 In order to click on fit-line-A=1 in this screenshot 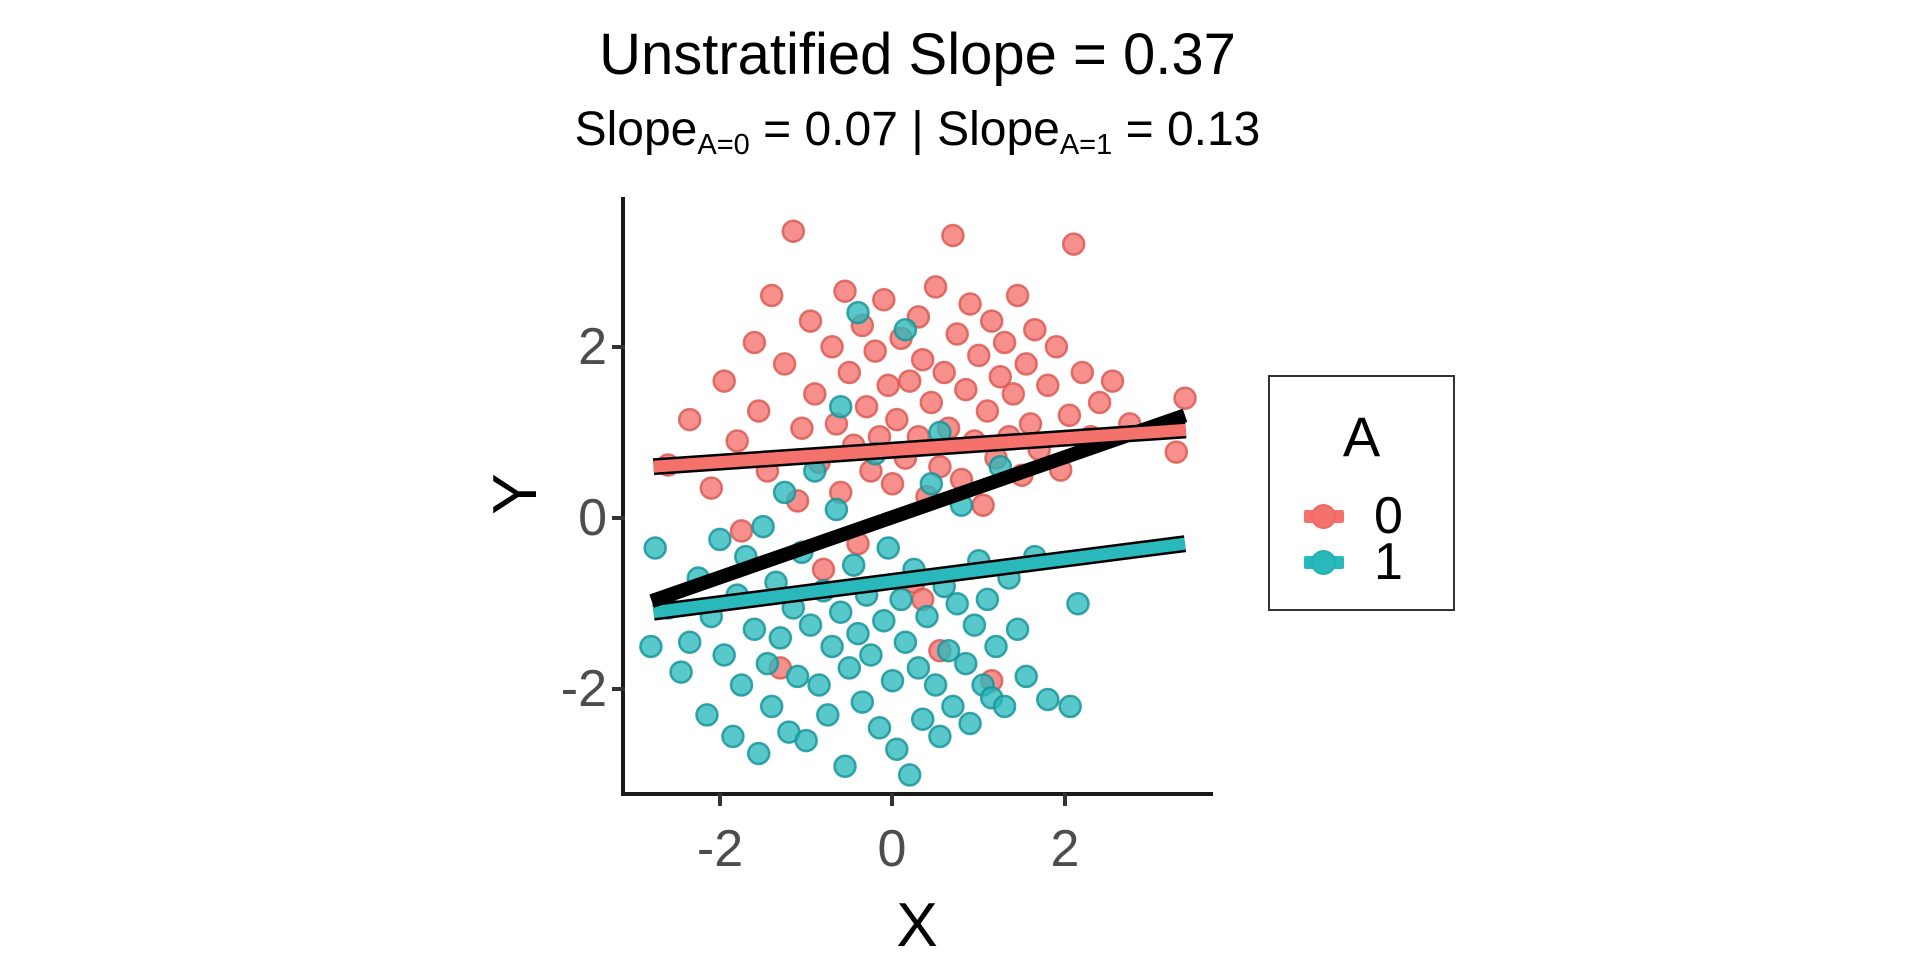, I will do `click(919, 578)`.